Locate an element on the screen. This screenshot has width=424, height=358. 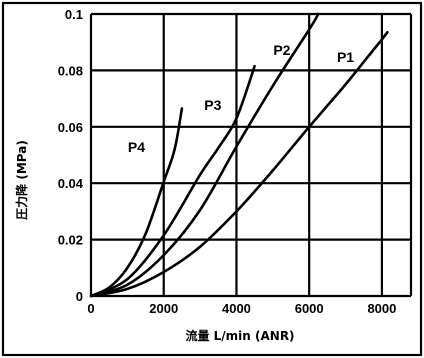
series-label-p2: P2 is located at coordinates (281, 50).